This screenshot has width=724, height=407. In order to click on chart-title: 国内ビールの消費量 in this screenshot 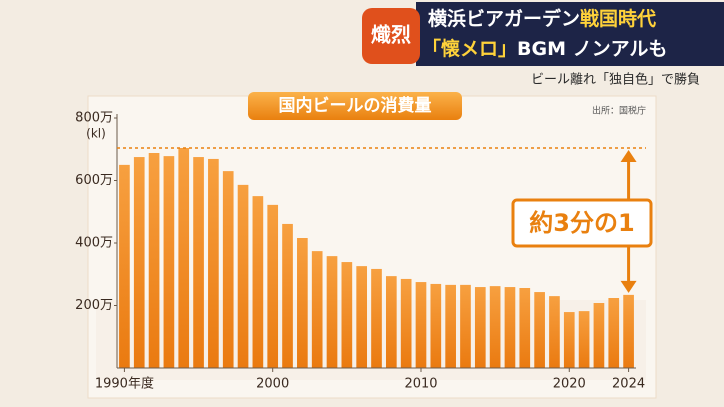, I will do `click(355, 105)`.